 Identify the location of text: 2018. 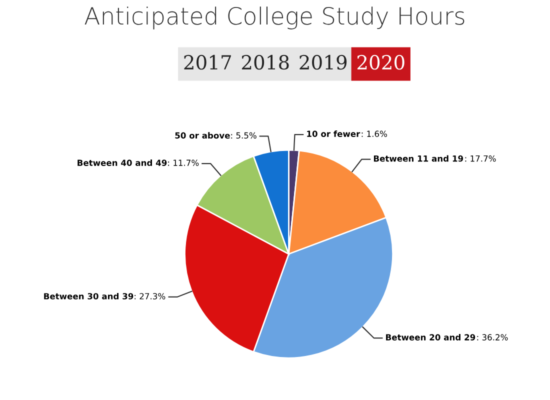
(265, 62).